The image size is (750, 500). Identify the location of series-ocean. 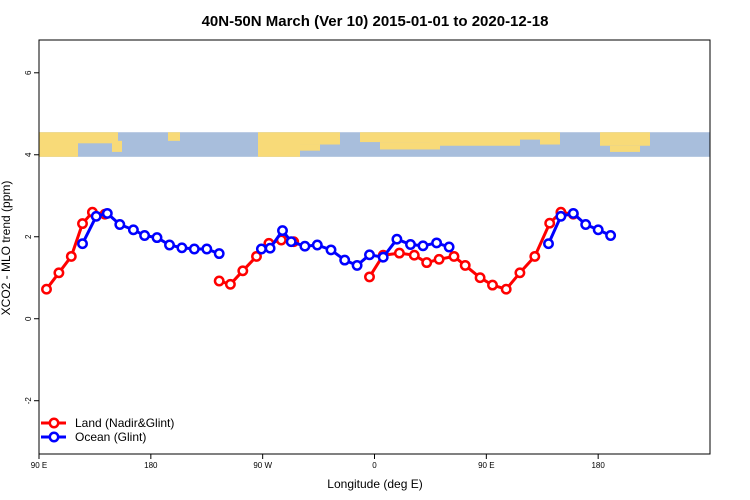
(347, 239).